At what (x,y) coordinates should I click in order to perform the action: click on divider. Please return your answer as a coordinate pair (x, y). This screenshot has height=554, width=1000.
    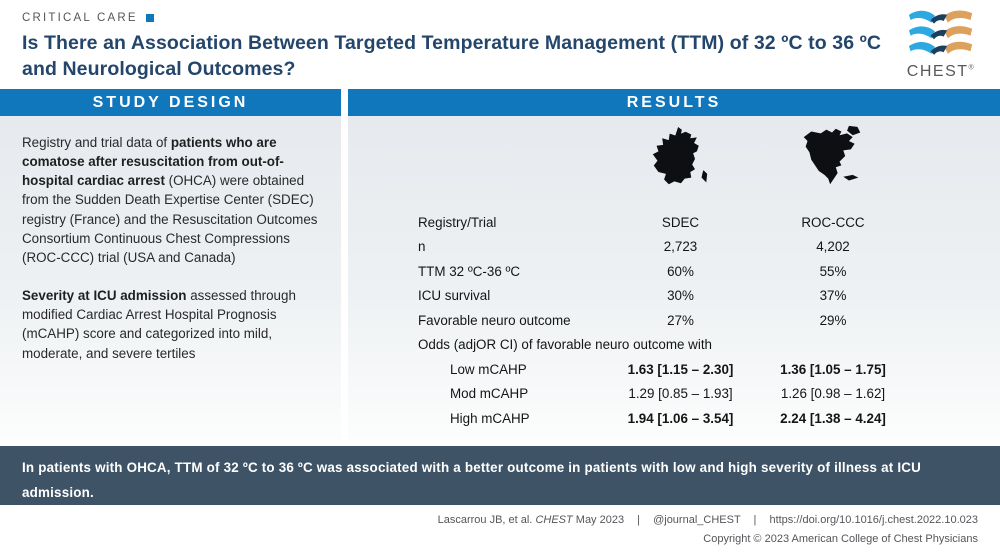
    Looking at the image, I should click on (500, 443).